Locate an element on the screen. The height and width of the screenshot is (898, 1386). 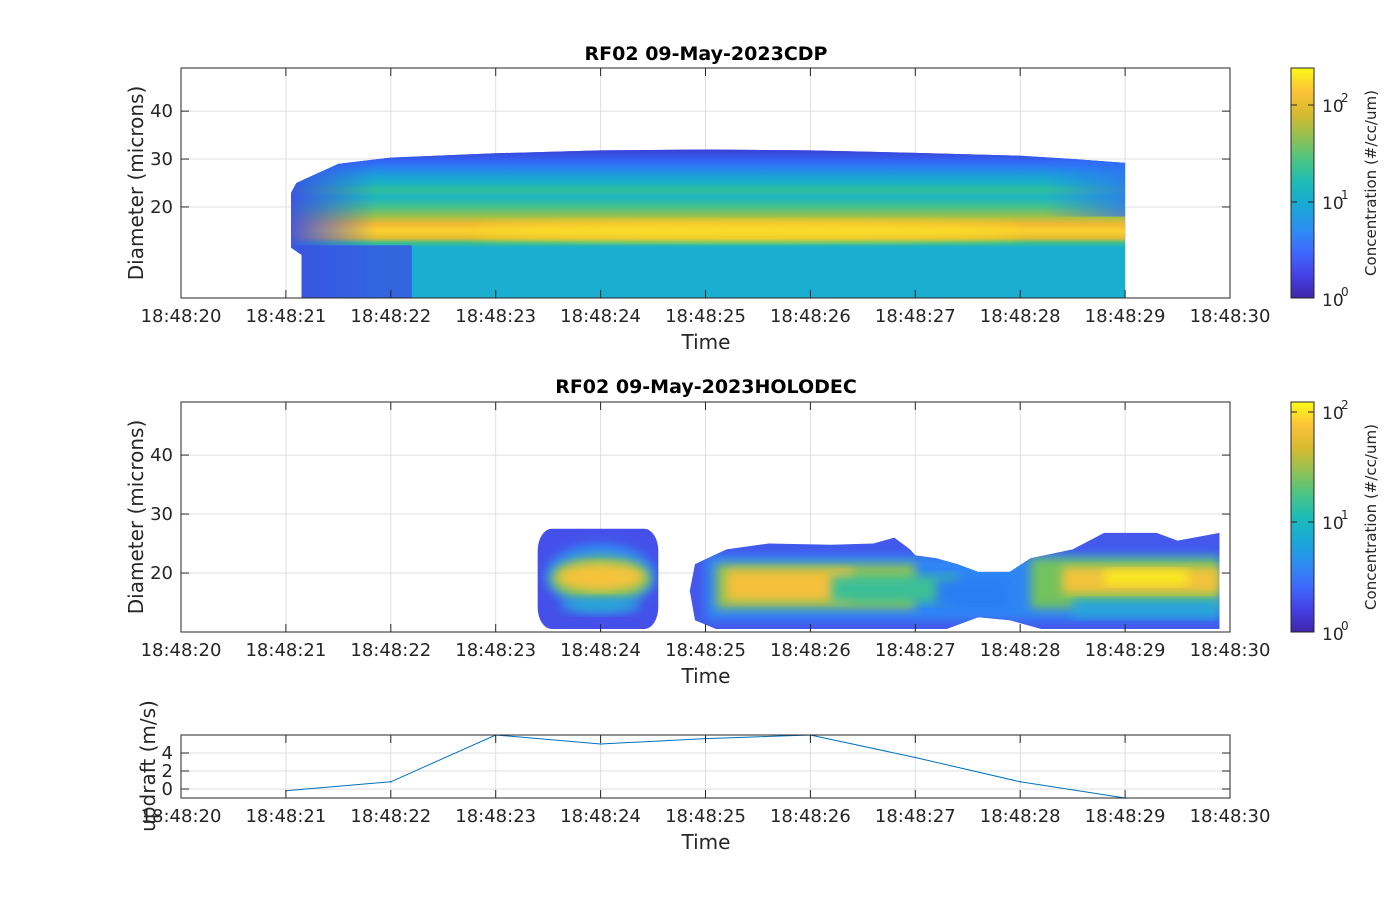
y-tick-label: 4 is located at coordinates (167, 753).